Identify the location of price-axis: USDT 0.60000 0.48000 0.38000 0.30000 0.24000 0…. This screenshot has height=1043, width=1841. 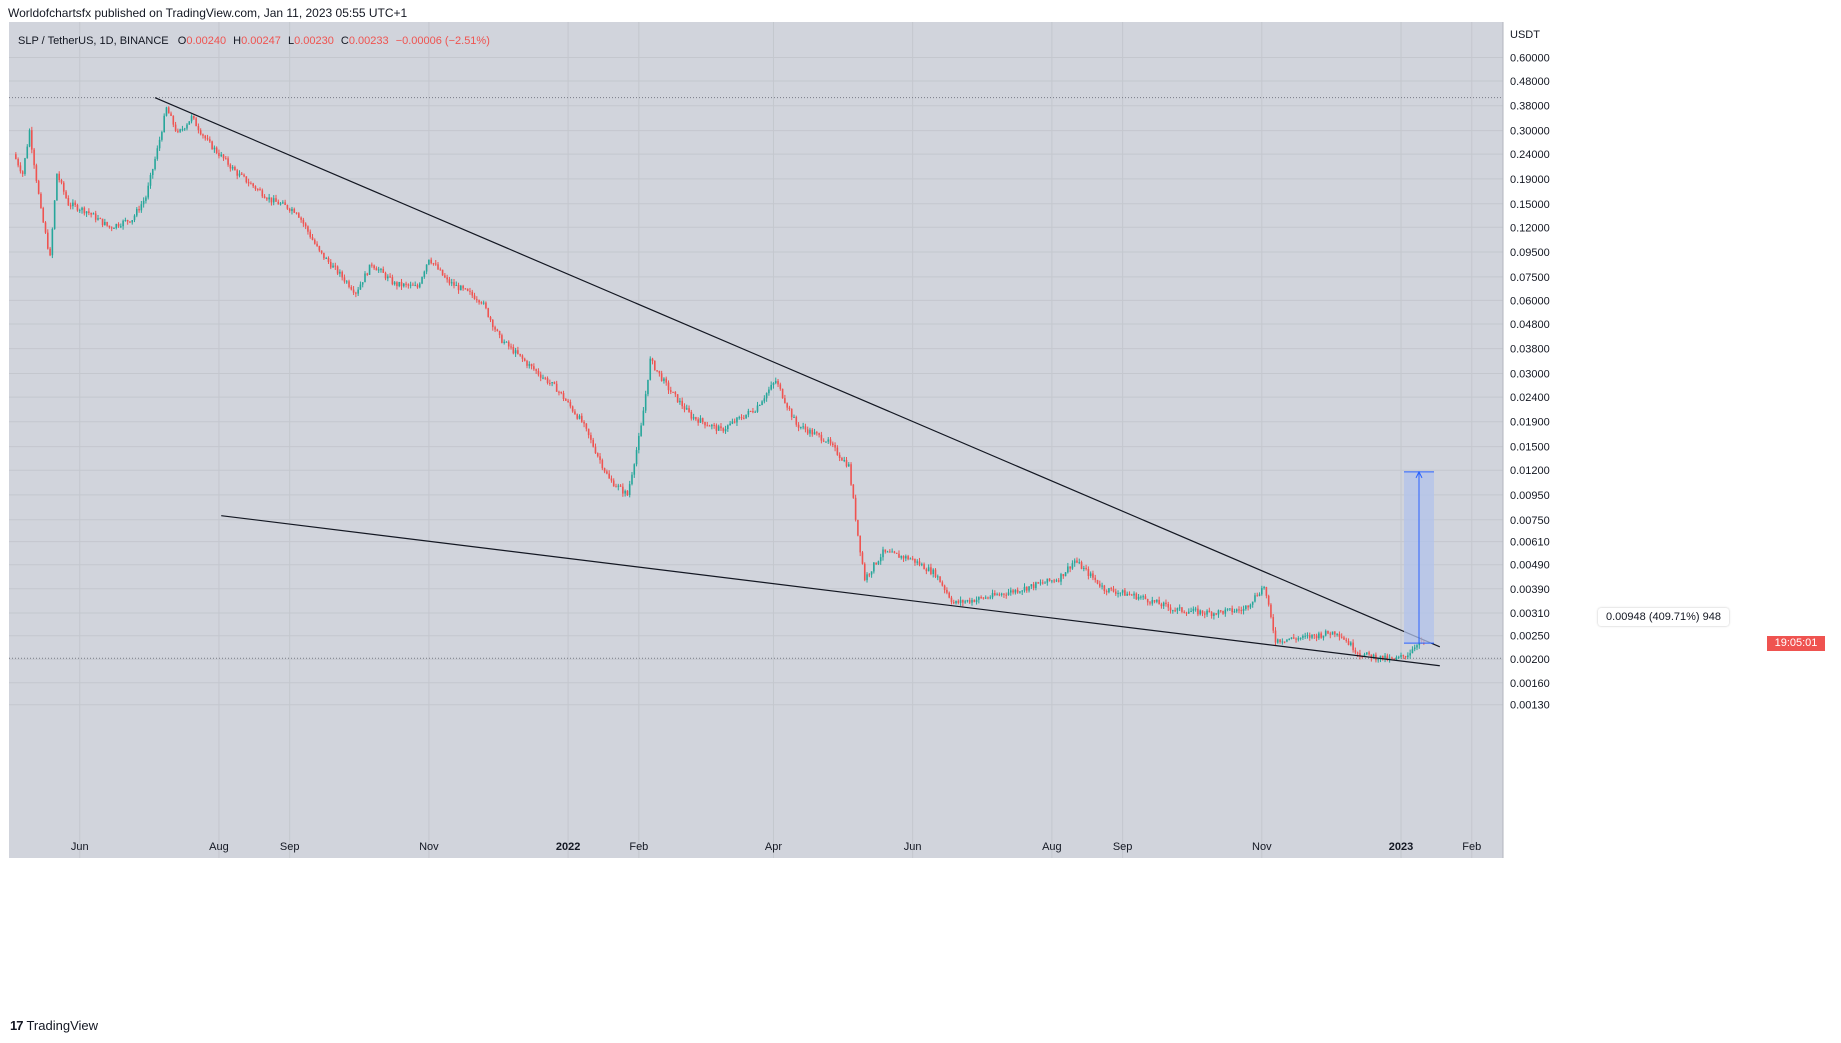
(1530, 370).